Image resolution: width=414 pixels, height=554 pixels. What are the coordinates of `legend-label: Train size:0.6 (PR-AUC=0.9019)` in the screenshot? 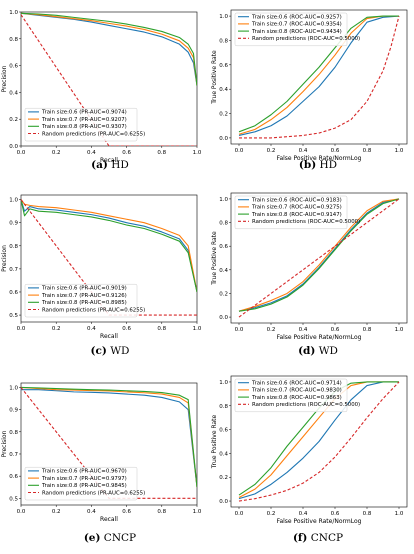 It's located at (84, 289).